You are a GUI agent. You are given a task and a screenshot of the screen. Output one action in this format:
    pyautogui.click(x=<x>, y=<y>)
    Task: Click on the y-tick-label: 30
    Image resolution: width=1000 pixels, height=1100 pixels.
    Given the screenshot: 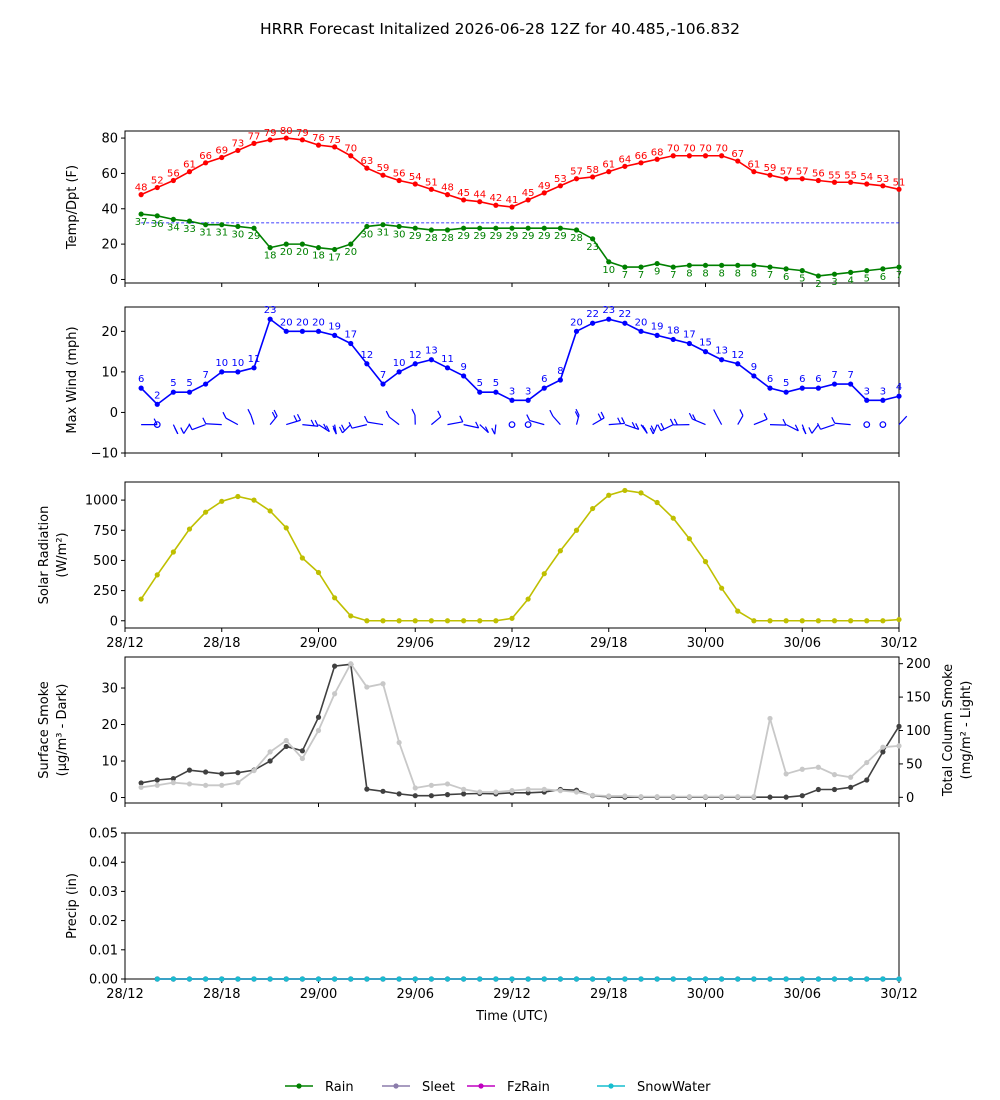 What is the action you would take?
    pyautogui.click(x=109, y=689)
    